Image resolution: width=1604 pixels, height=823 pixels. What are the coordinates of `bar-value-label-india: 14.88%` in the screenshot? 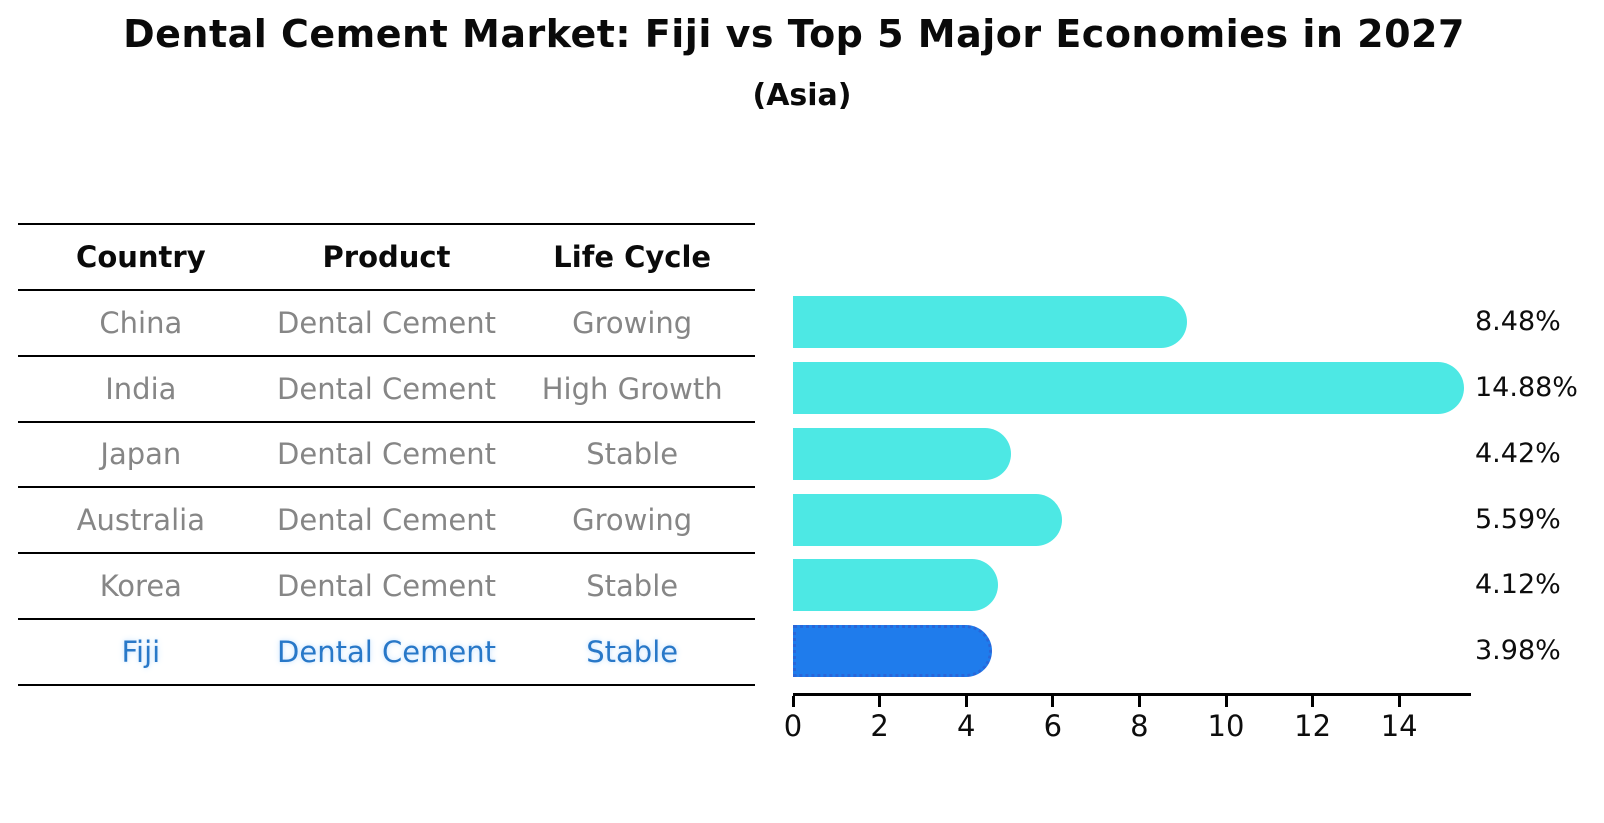 It's located at (1526, 387).